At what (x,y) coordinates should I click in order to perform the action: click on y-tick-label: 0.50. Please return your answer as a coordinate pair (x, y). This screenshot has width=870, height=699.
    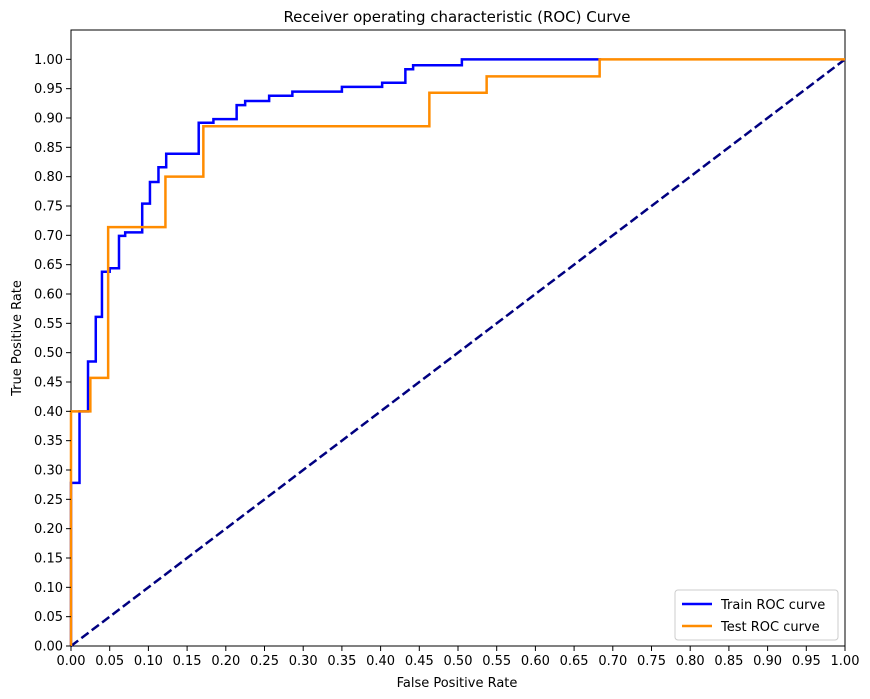
    Looking at the image, I should click on (48, 353).